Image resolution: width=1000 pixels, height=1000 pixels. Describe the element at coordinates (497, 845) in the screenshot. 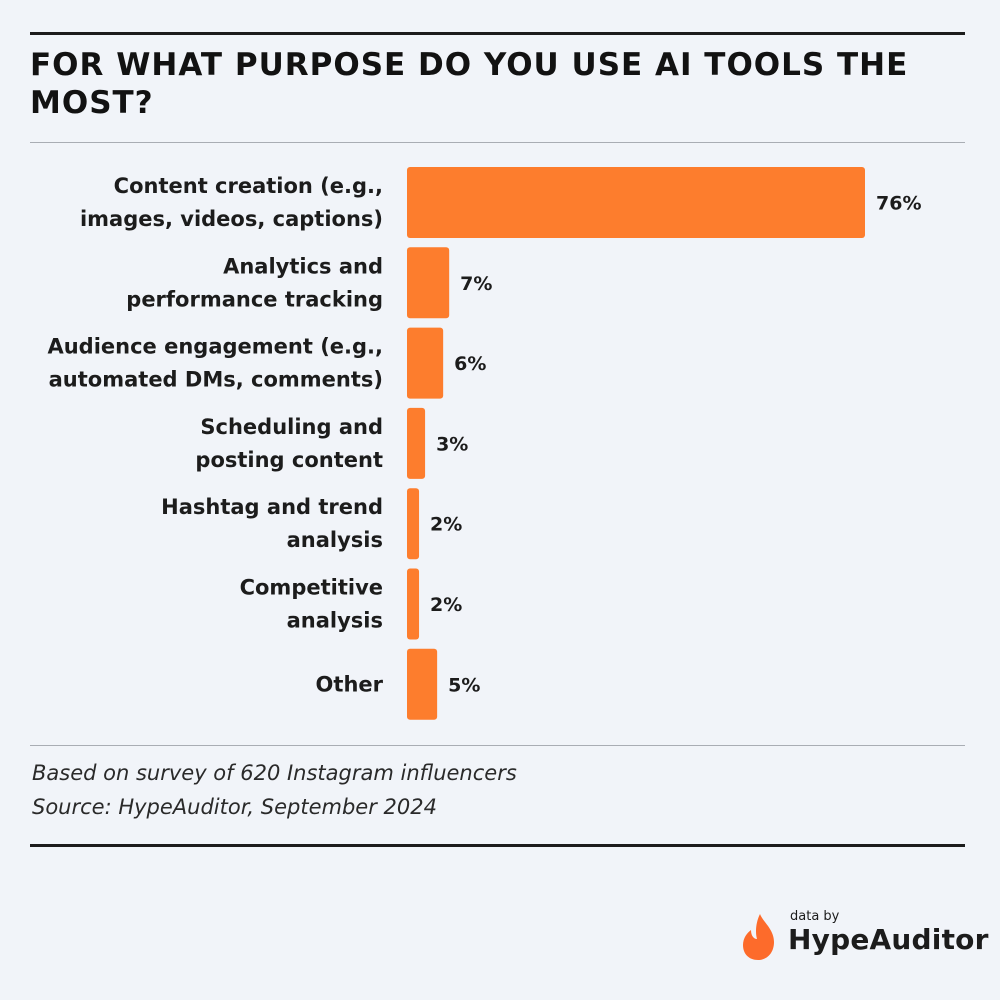

I see `bottom-rule` at that location.